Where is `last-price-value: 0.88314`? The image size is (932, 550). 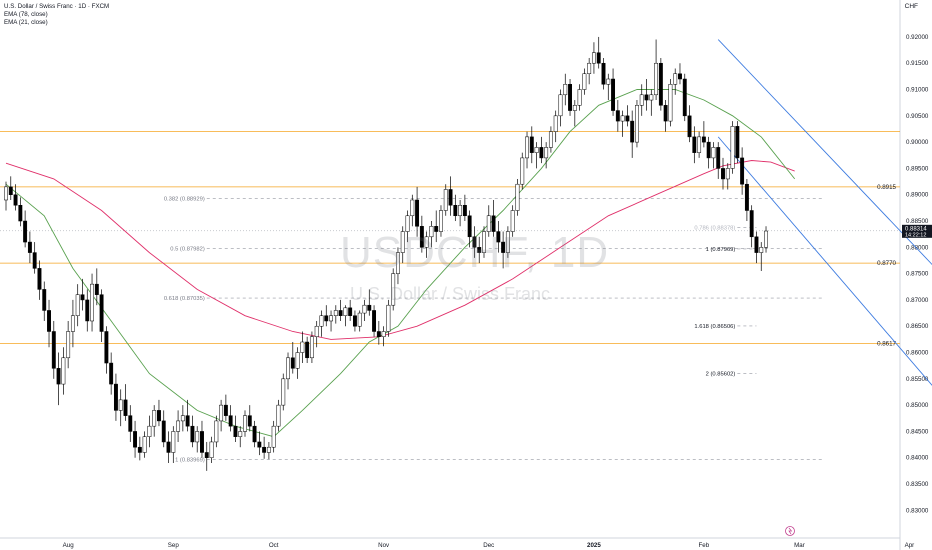 last-price-value: 0.88314 is located at coordinates (916, 229).